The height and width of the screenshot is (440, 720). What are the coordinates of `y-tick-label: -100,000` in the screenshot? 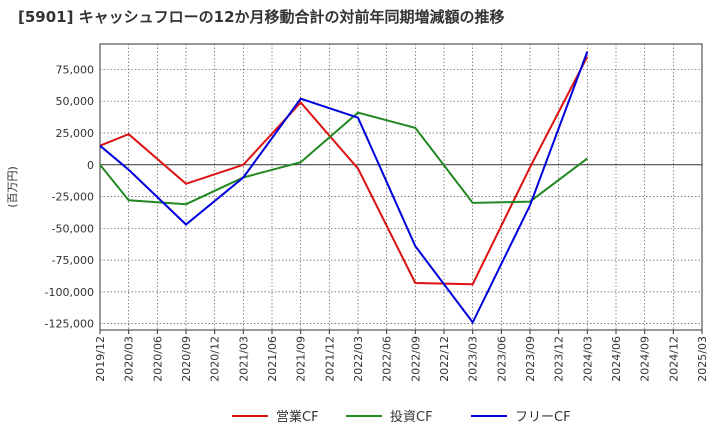 It's located at (69, 292).